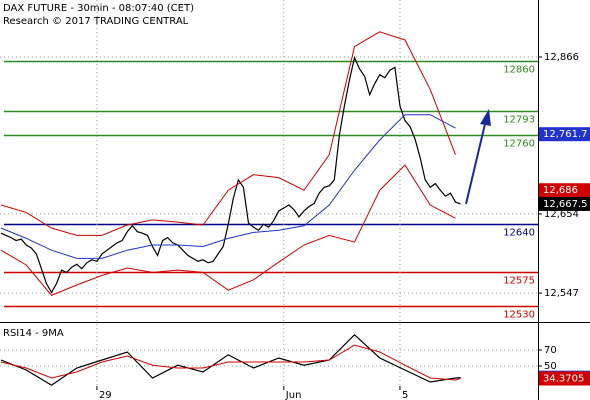  I want to click on y-tick-label: 70, so click(550, 350).